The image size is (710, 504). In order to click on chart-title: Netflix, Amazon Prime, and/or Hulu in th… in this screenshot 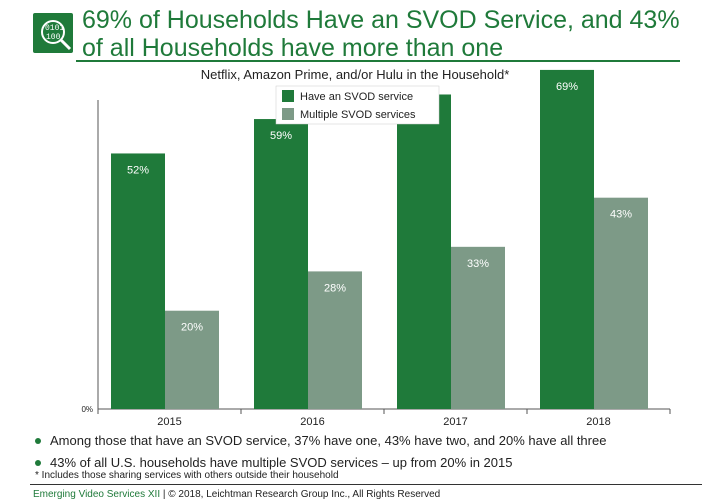, I will do `click(355, 74)`.